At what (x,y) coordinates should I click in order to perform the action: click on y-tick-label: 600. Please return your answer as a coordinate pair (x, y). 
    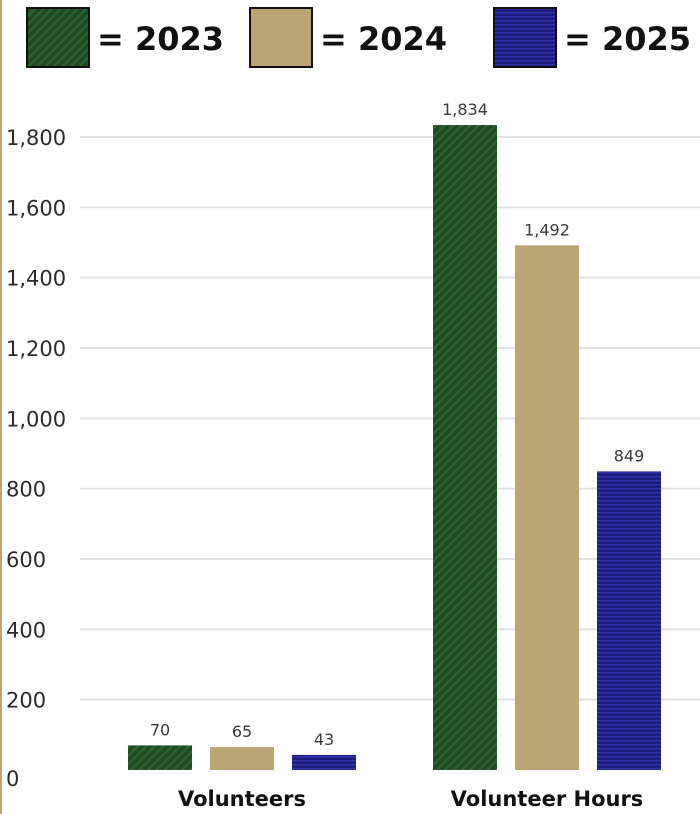
    Looking at the image, I should click on (26, 560).